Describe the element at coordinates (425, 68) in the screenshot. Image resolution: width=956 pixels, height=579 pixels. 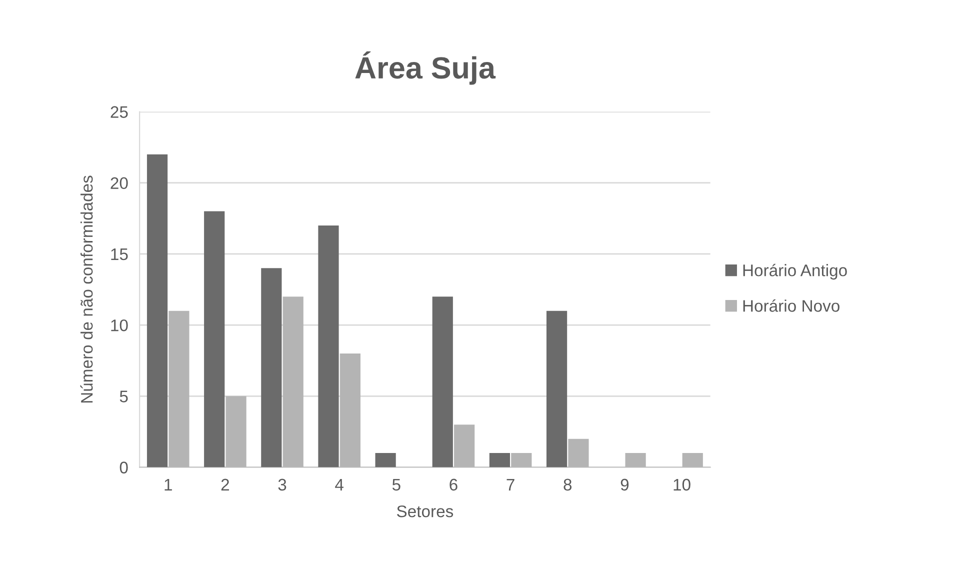
I see `chart-title: Área Suja` at that location.